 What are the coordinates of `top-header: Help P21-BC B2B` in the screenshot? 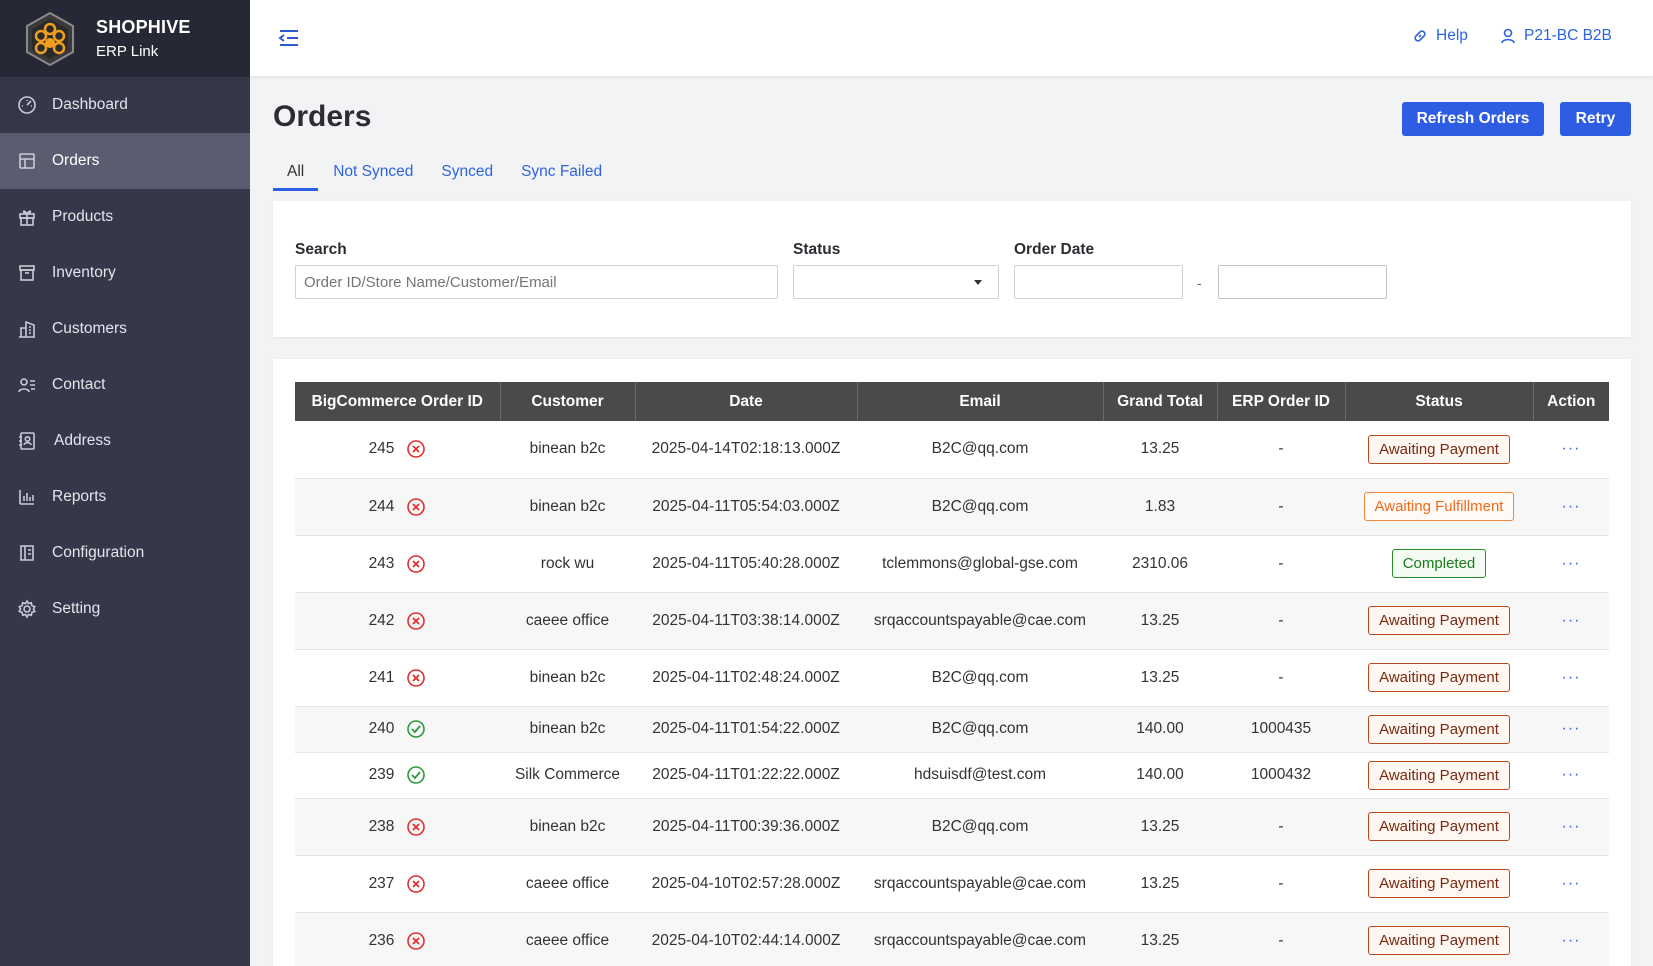 It's located at (951, 38).